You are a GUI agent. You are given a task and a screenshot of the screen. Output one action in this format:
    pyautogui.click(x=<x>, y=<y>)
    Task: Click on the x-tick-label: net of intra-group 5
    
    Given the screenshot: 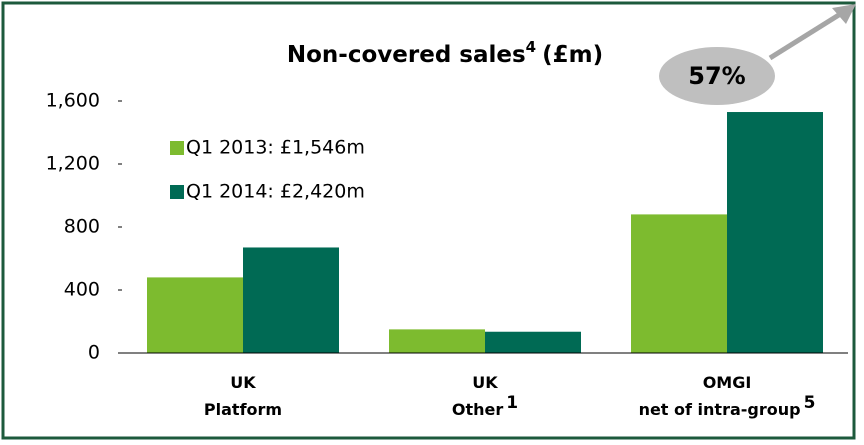 What is the action you would take?
    pyautogui.click(x=727, y=406)
    